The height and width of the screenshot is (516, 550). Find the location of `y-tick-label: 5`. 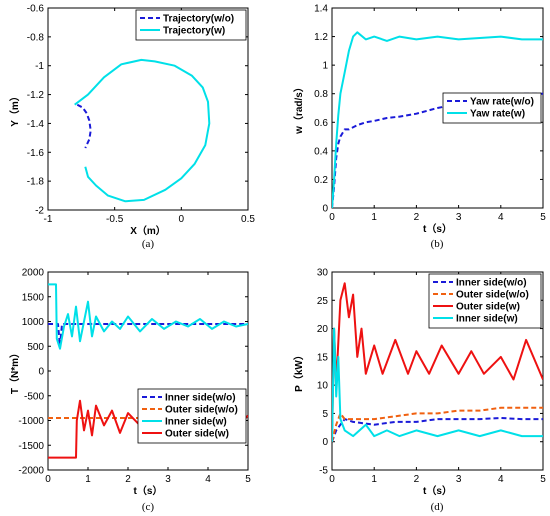

y-tick-label: 5 is located at coordinates (325, 414).